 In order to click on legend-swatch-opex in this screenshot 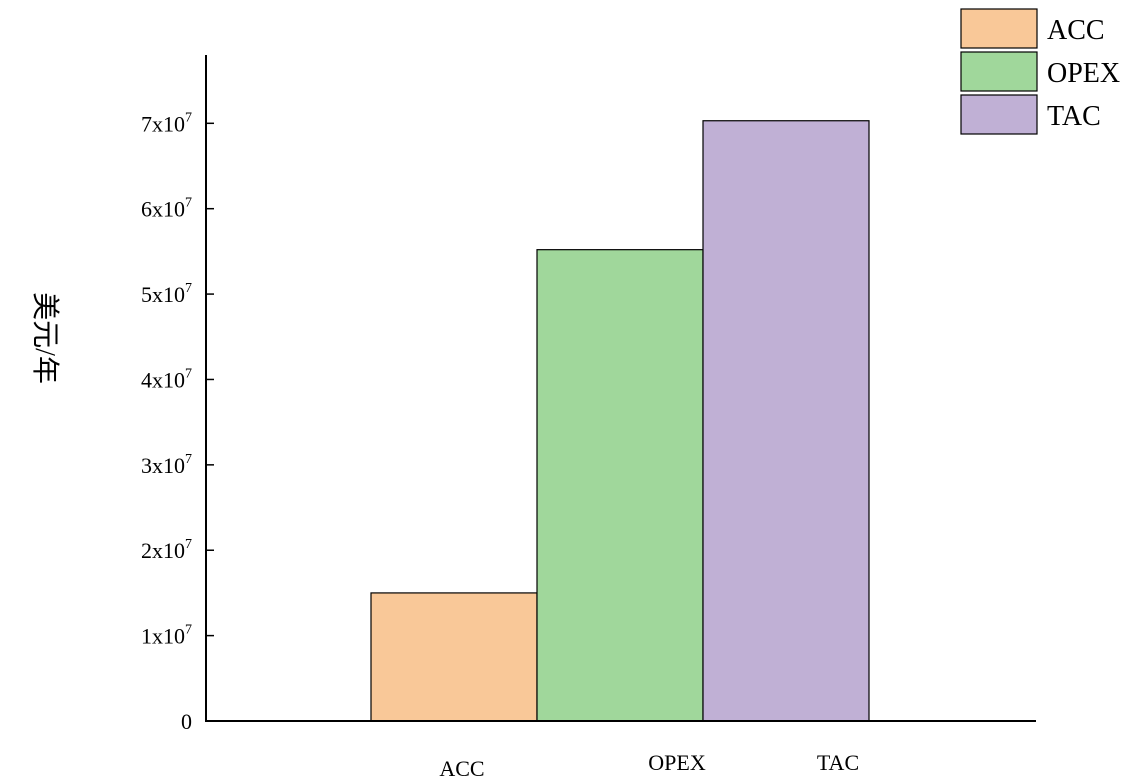, I will do `click(999, 71)`.